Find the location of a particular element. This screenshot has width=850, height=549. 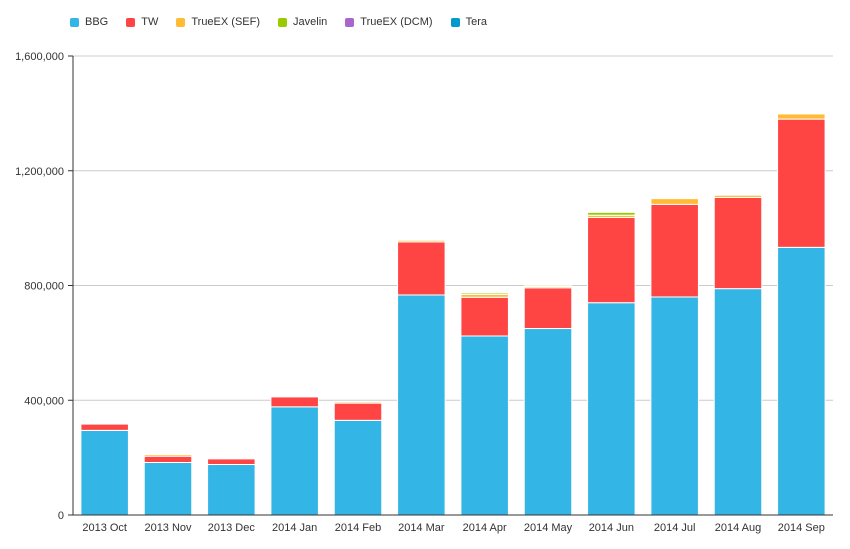

y-tick-label: 1,600,000 is located at coordinates (39, 57).